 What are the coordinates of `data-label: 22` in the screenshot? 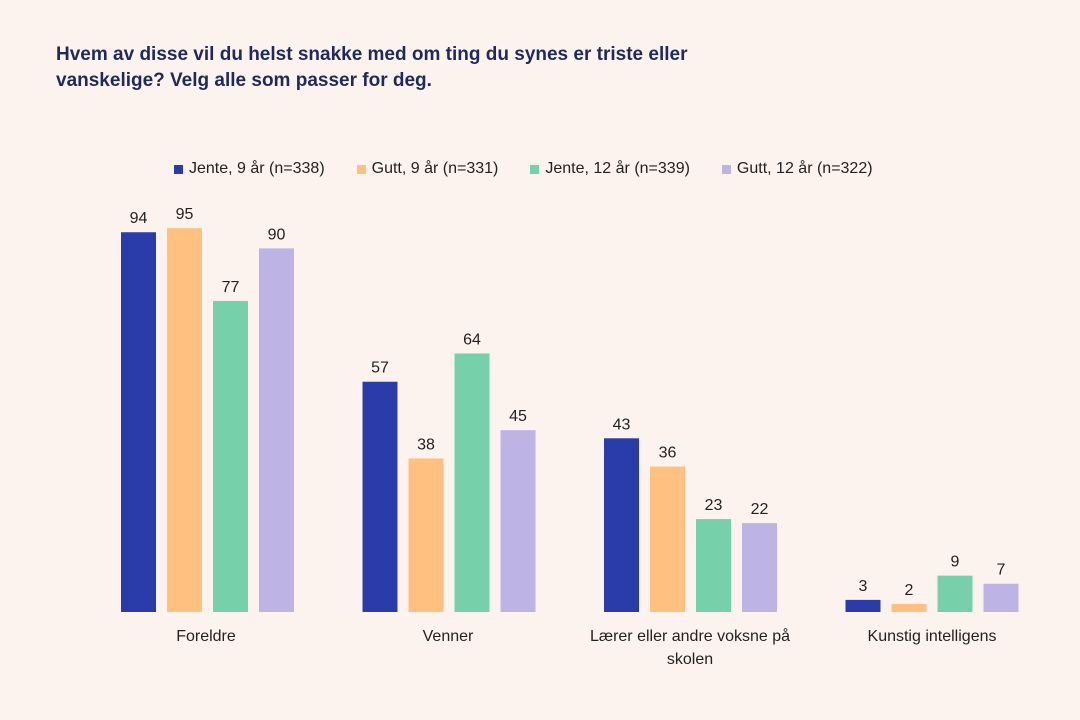 It's located at (760, 509).